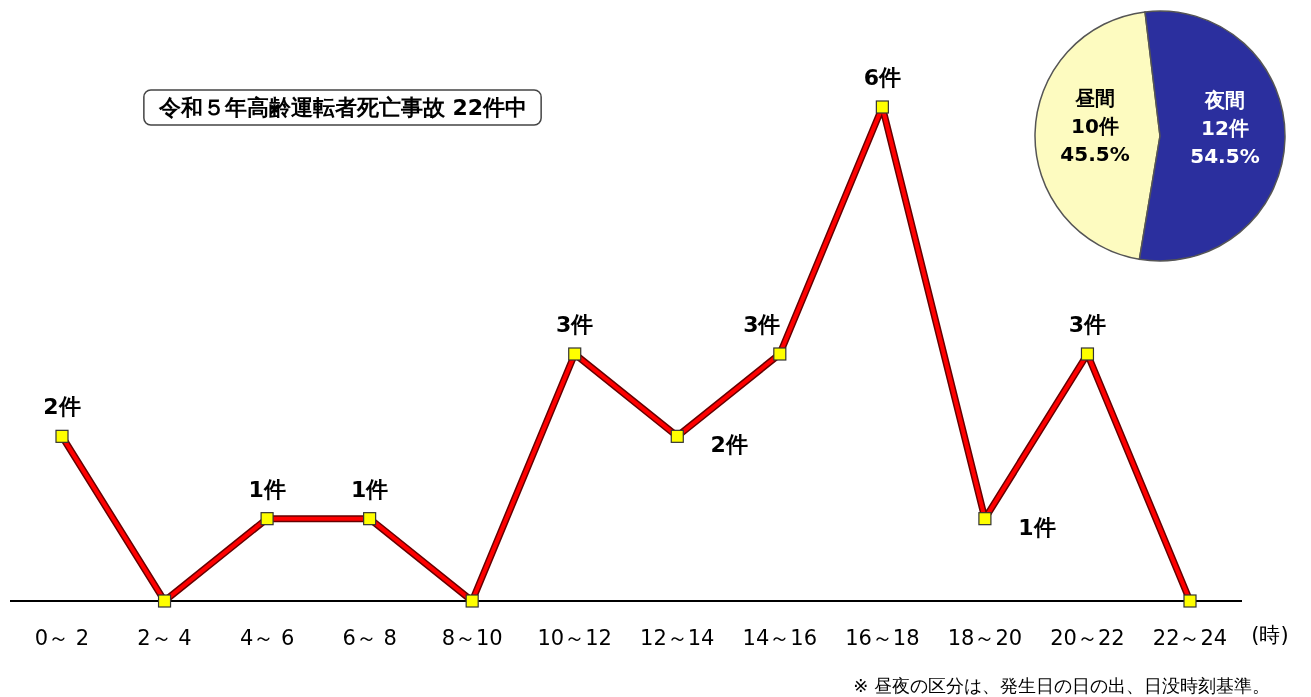 Image resolution: width=1311 pixels, height=697 pixels. What do you see at coordinates (62, 638) in the screenshot?
I see `x-tick-label: 0～ 2` at bounding box center [62, 638].